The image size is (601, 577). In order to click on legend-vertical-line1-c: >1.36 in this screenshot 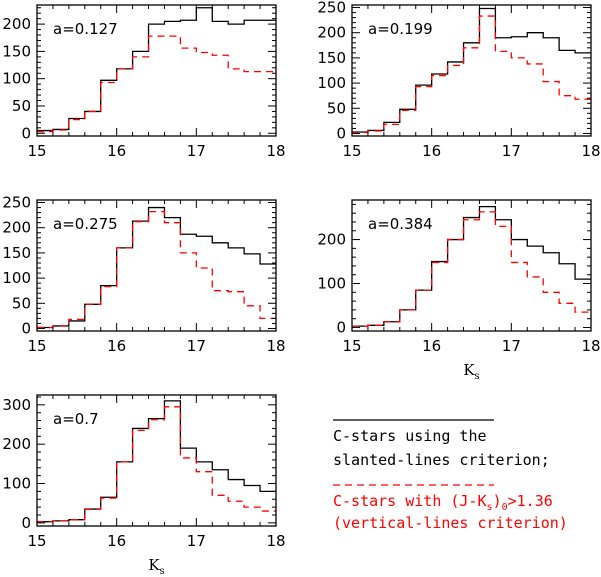, I will do `click(530, 501)`.